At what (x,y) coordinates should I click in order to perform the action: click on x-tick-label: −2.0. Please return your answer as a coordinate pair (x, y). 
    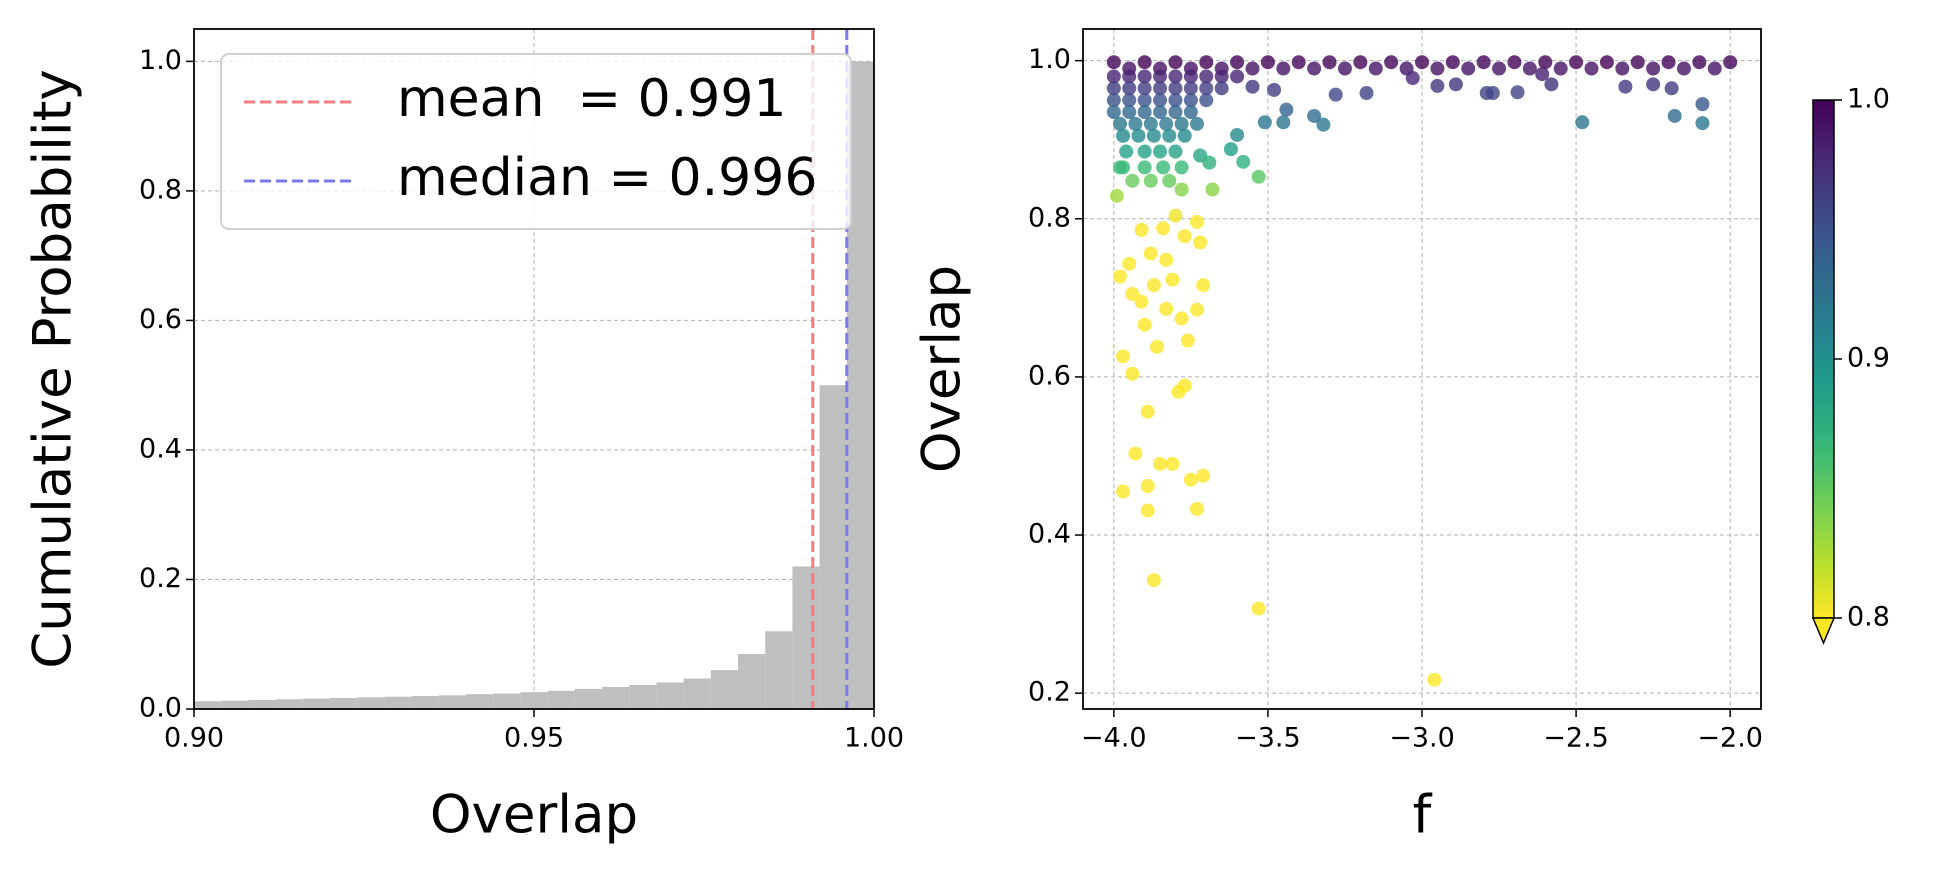
    Looking at the image, I should click on (1730, 738).